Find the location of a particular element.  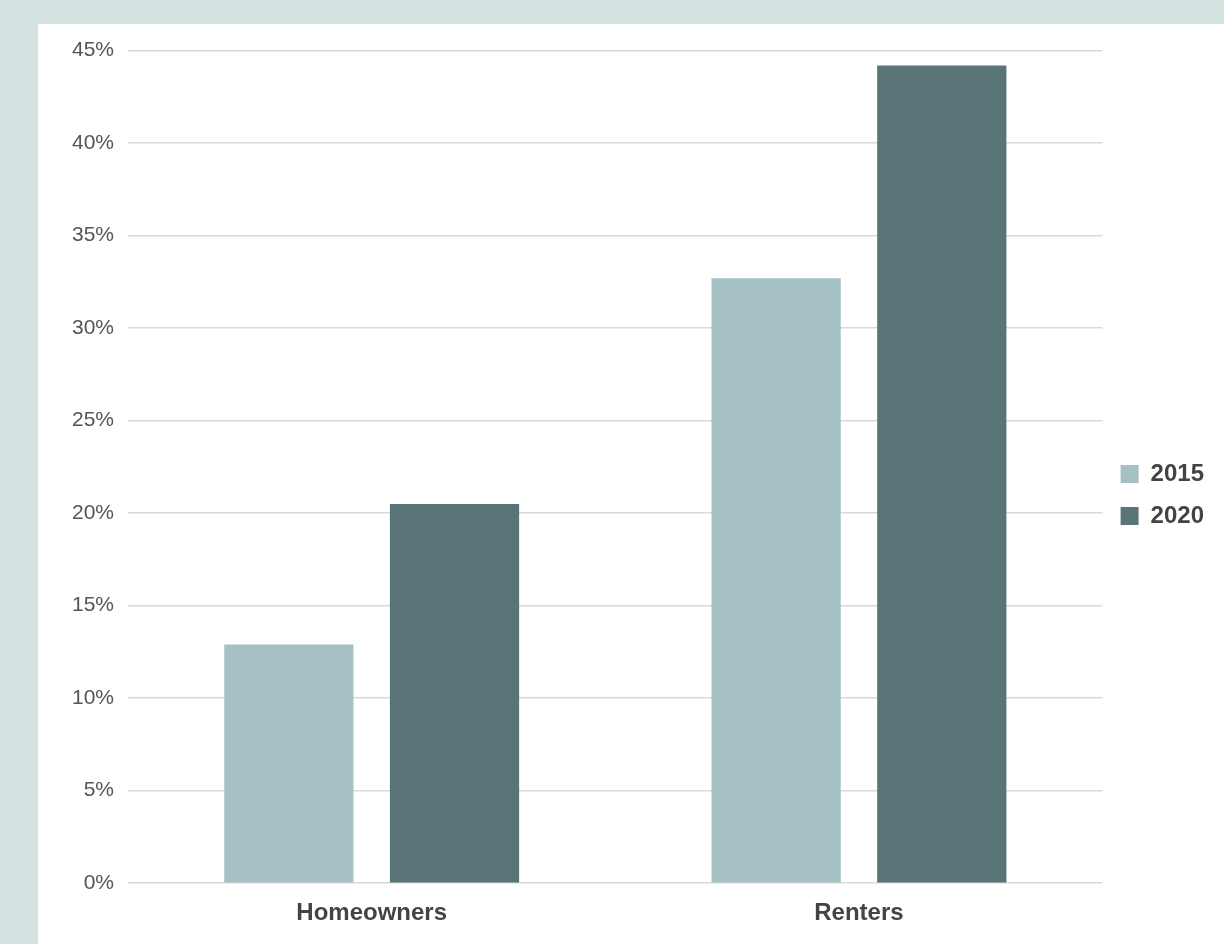

x-tick-label: Renters is located at coordinates (859, 912).